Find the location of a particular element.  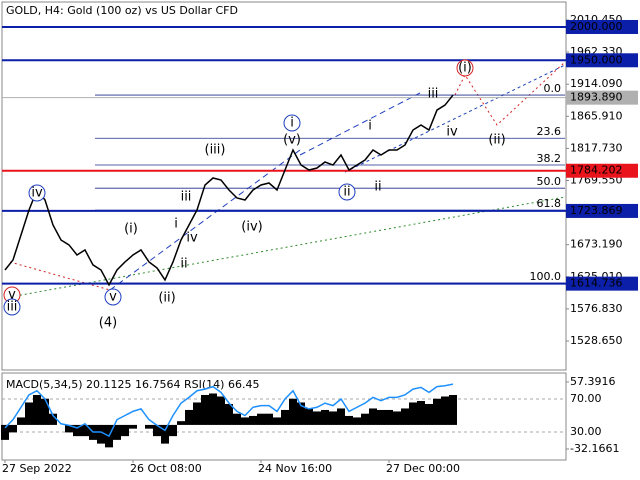

wave-label: (ii) is located at coordinates (496, 140).